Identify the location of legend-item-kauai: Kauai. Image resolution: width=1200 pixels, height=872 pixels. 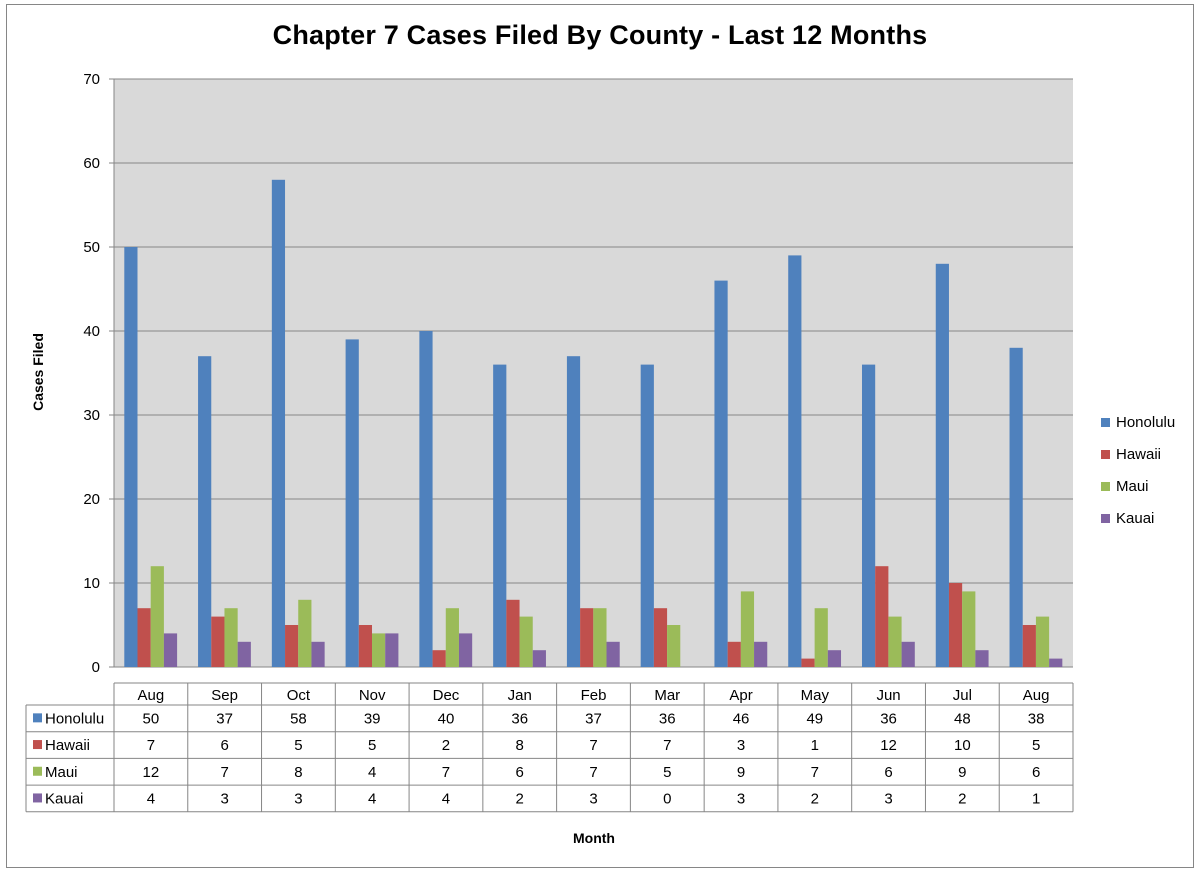
(1138, 518).